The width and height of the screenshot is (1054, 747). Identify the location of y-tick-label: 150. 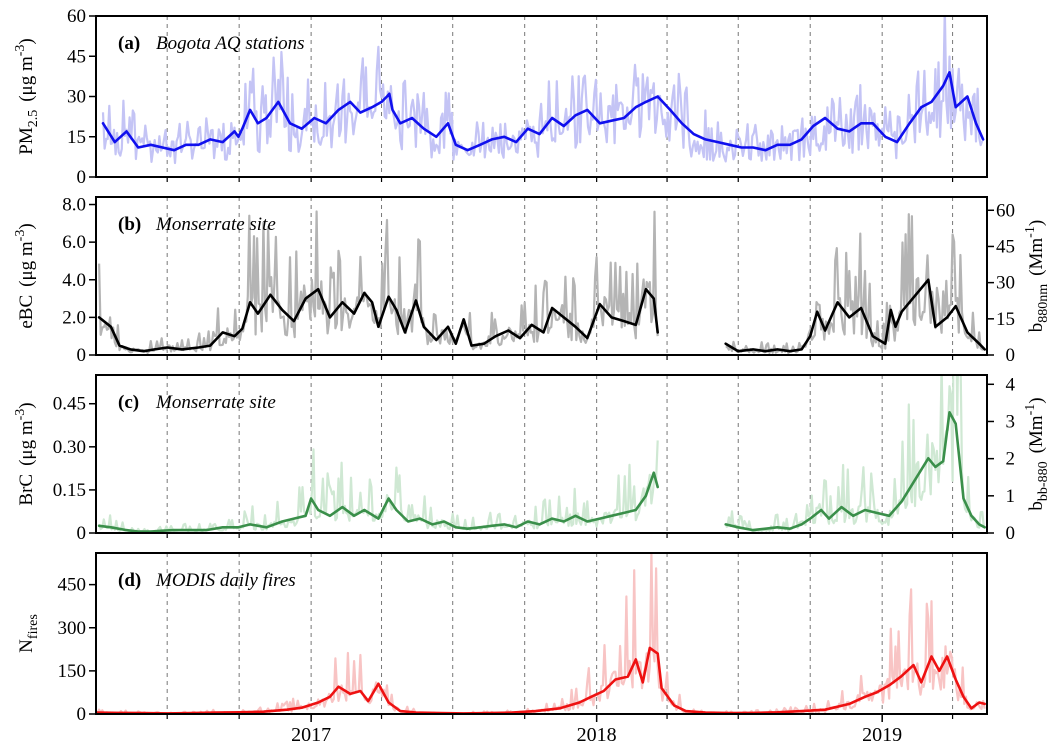
(72, 671).